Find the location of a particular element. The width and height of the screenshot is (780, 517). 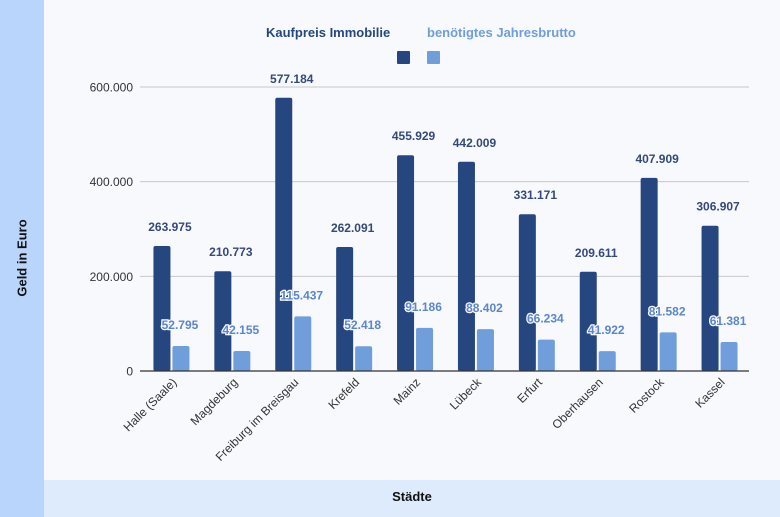

data-label-jahresbrutto: 52.418 is located at coordinates (362, 325).